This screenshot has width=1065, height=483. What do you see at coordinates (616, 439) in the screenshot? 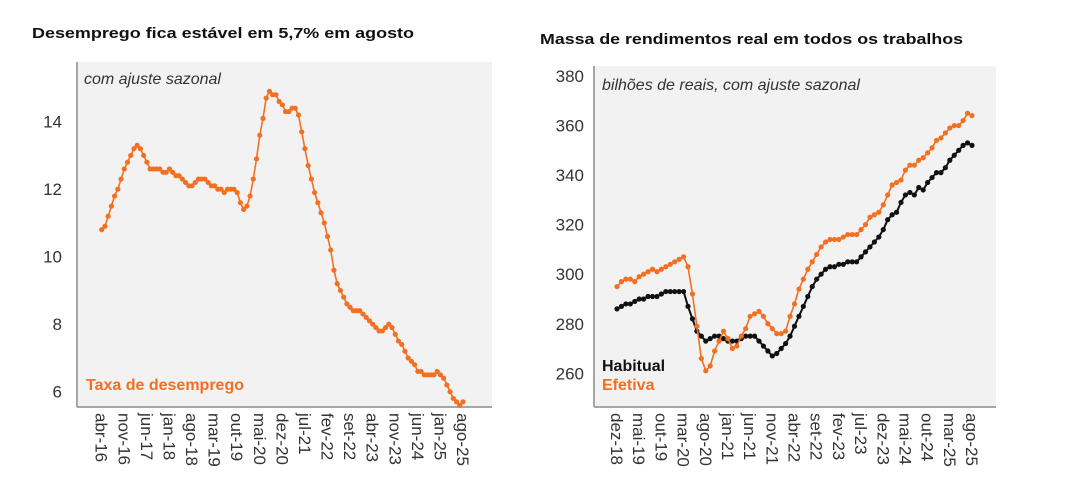
I see `x-tick-label: dez-18` at bounding box center [616, 439].